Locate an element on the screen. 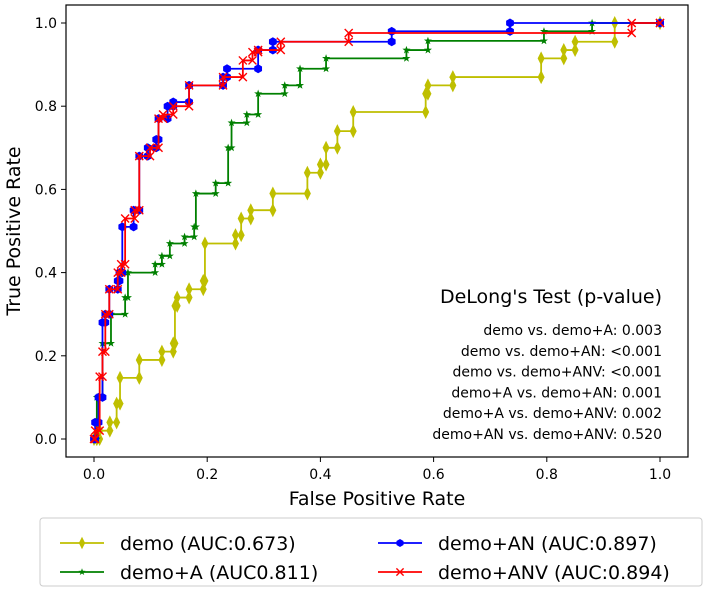 The width and height of the screenshot is (708, 595). x-tick-label: 0.2 is located at coordinates (207, 475).